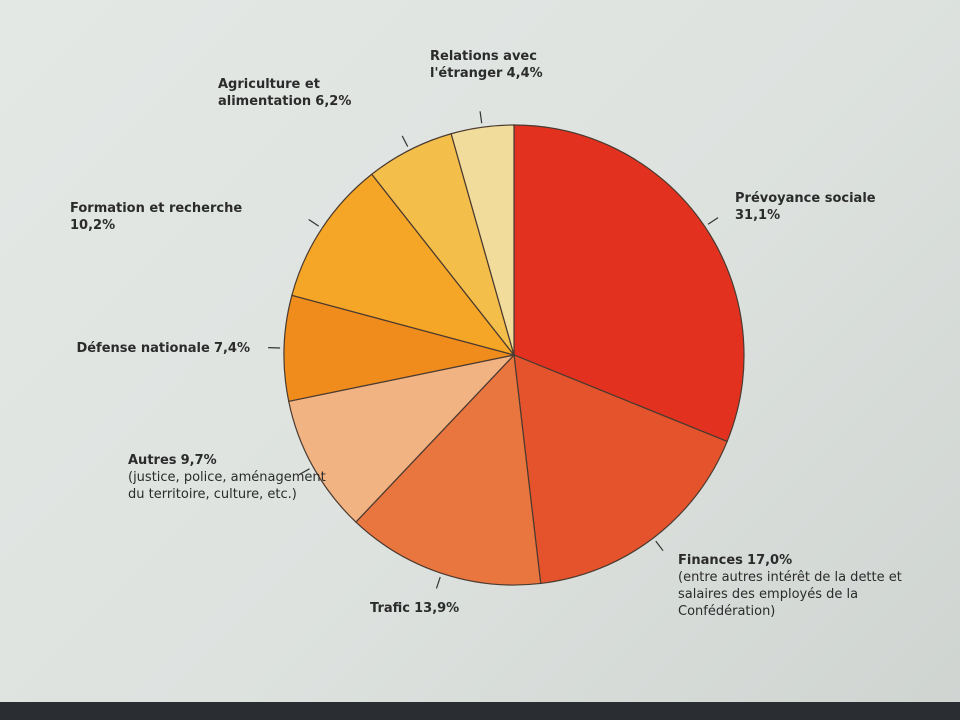 The height and width of the screenshot is (720, 960). What do you see at coordinates (483, 65) in the screenshot?
I see `category-name: Relations avec l'étranger` at bounding box center [483, 65].